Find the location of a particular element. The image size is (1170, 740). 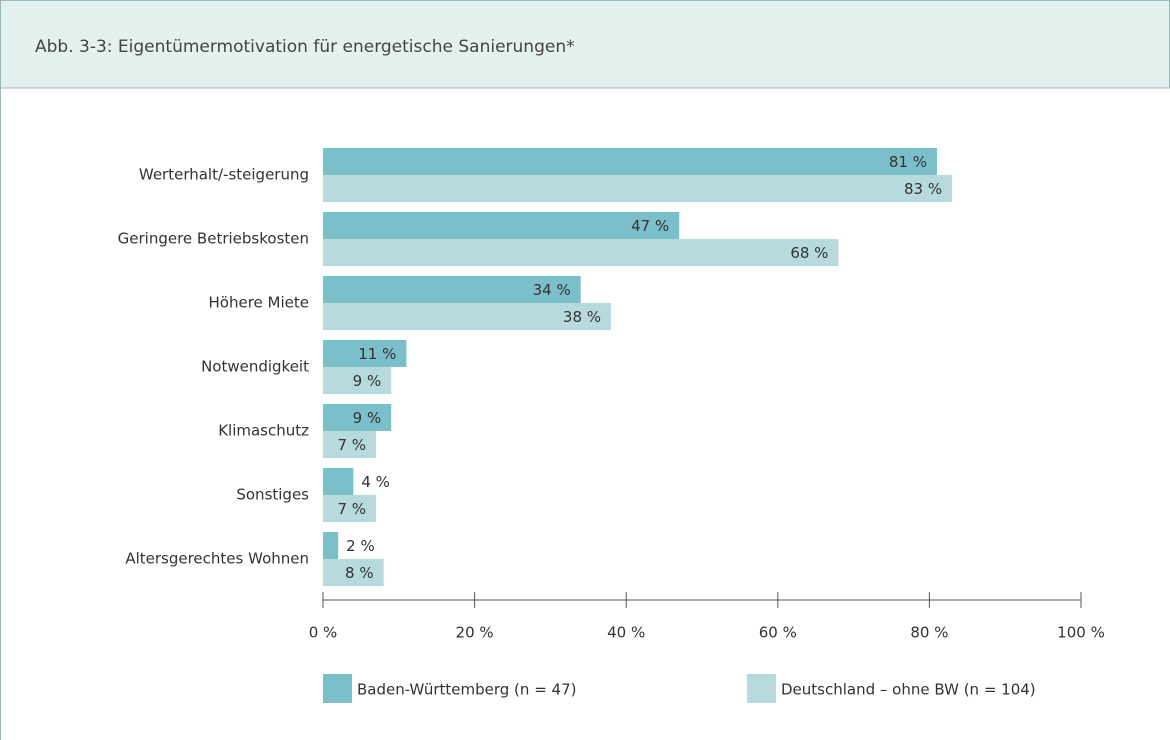

x-tick-label: 60 % is located at coordinates (778, 633).